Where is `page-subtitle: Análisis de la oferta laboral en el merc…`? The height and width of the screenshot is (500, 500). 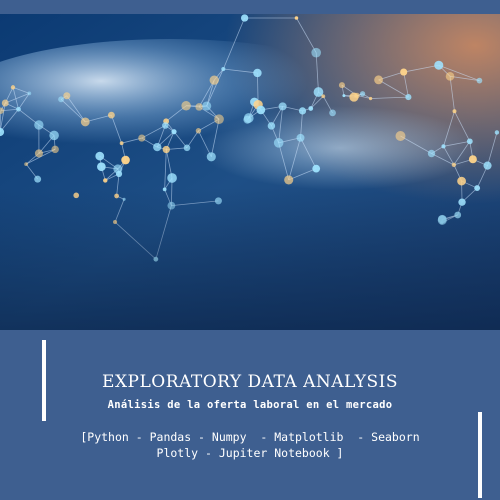 page-subtitle: Análisis de la oferta laboral en el merc… is located at coordinates (250, 405).